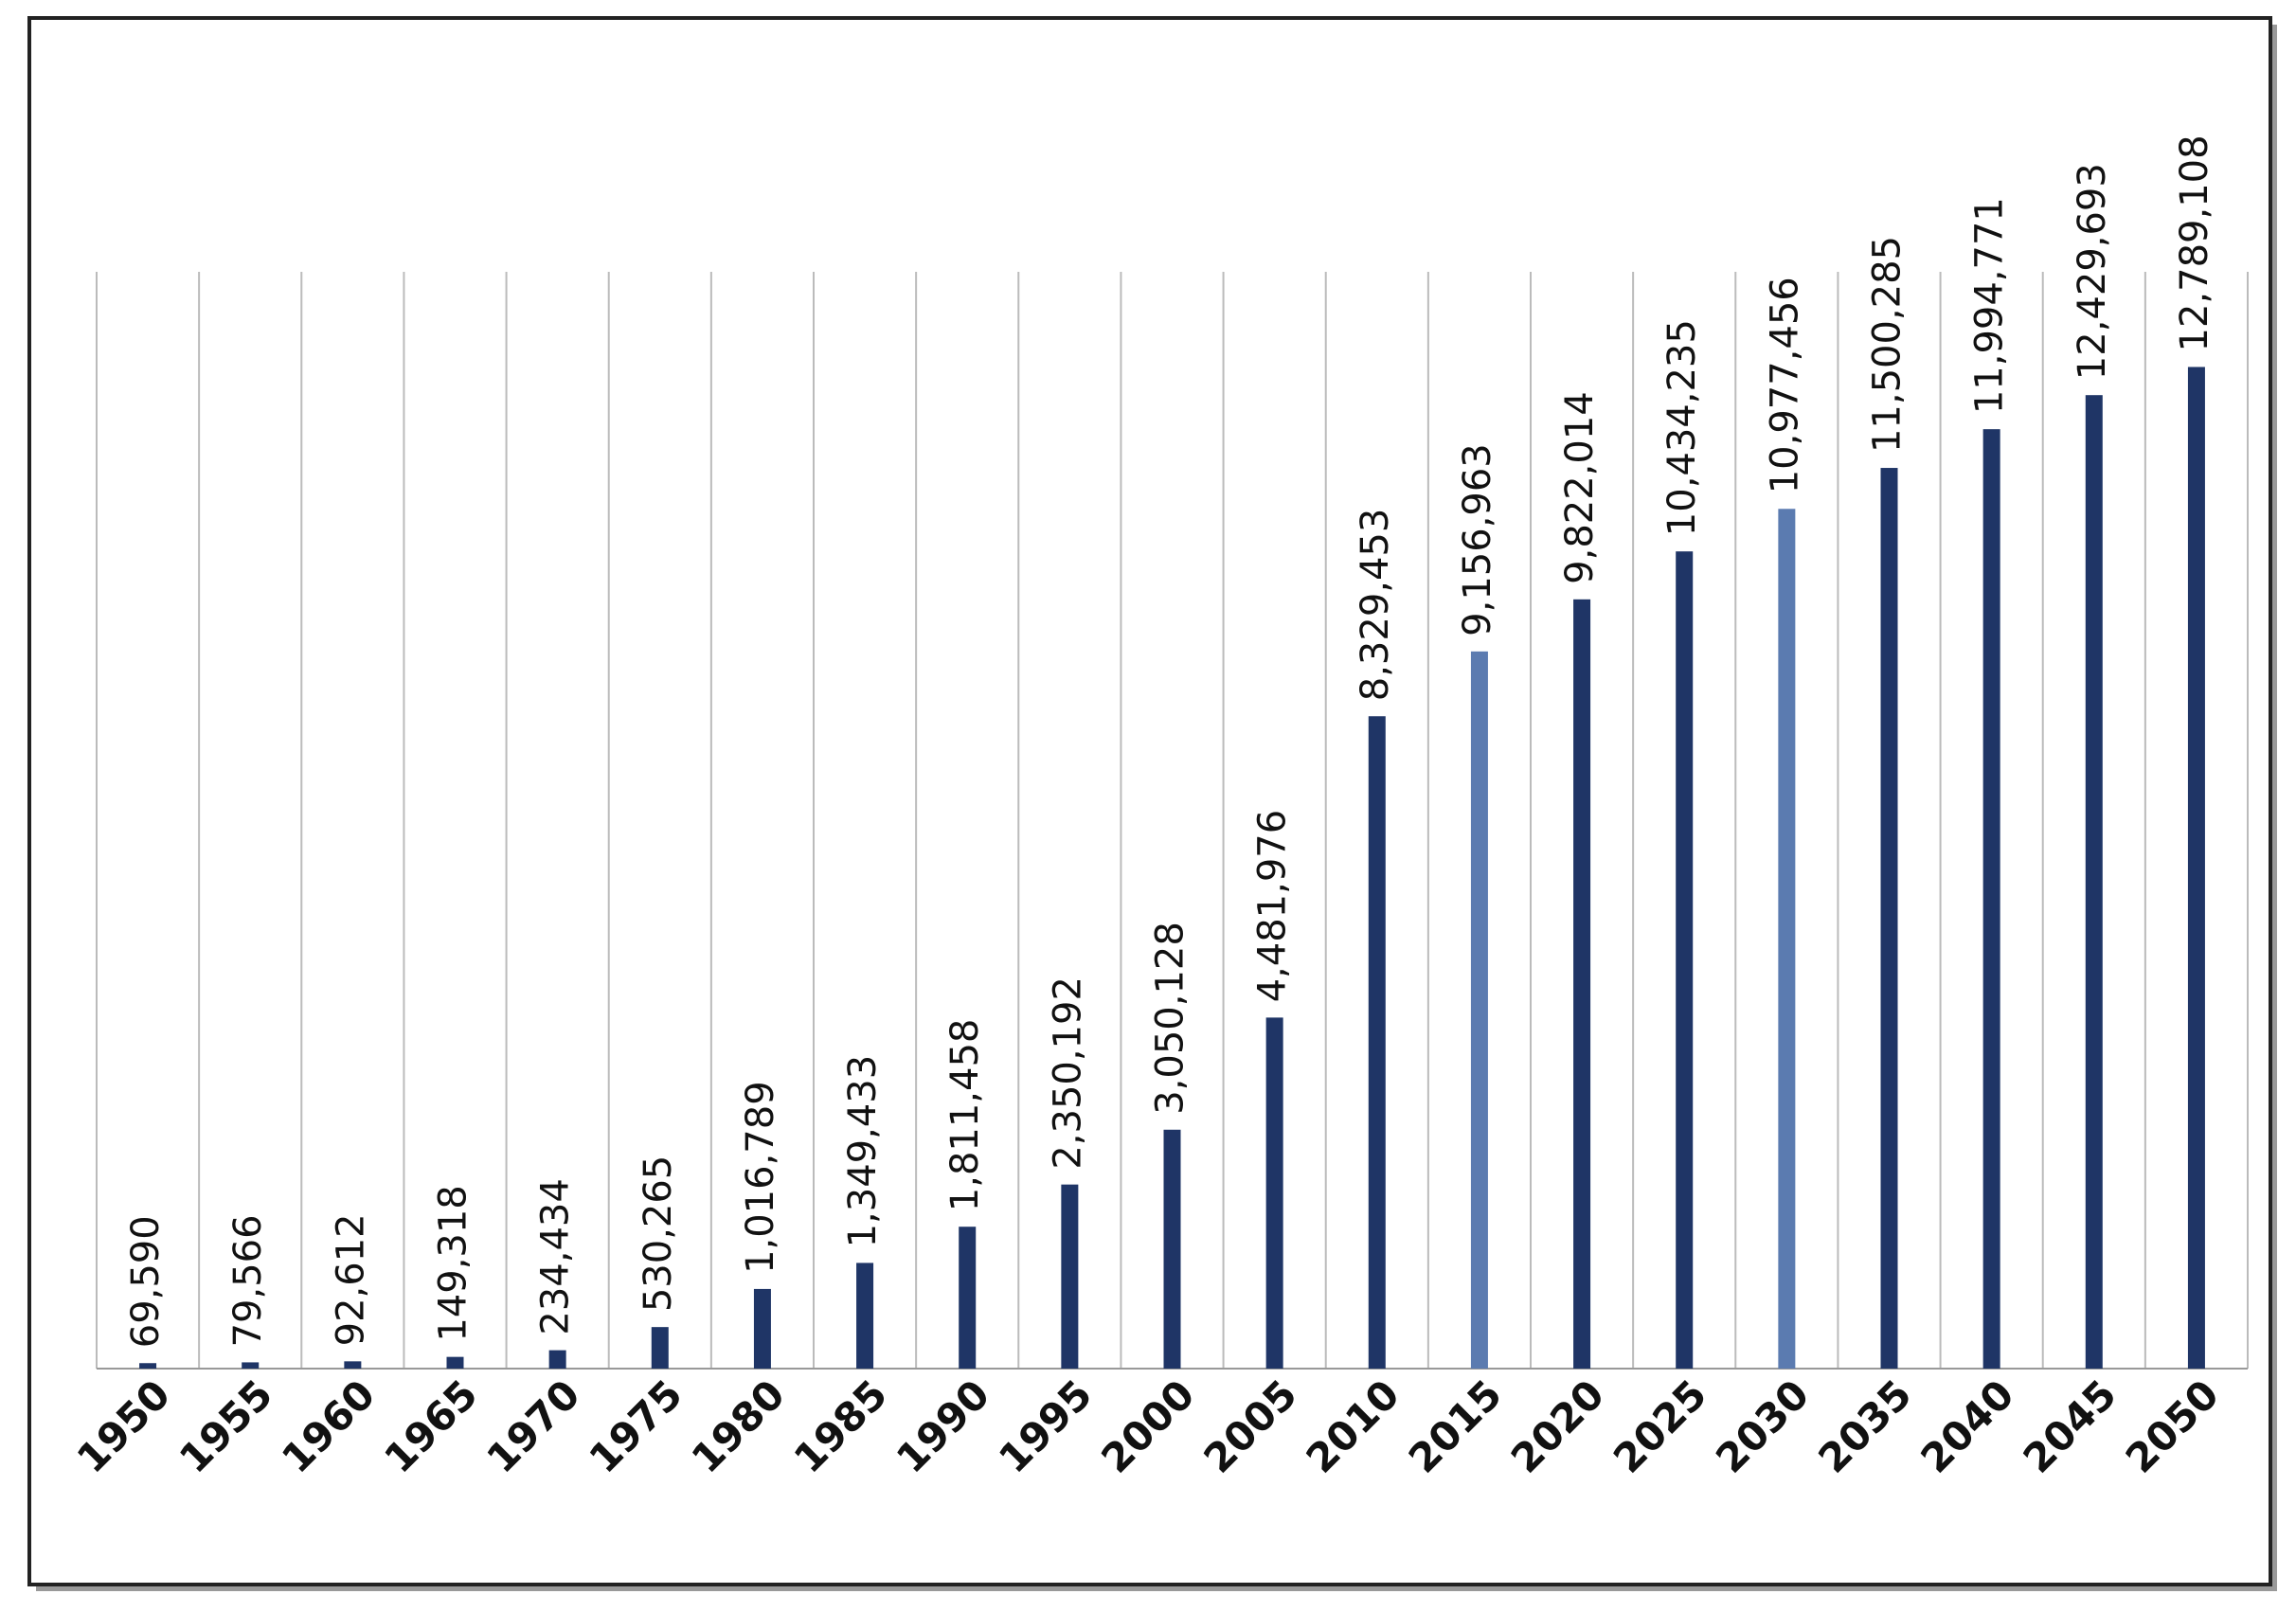  Describe the element at coordinates (1375, 605) in the screenshot. I see `value-label: 8,329,453` at that location.